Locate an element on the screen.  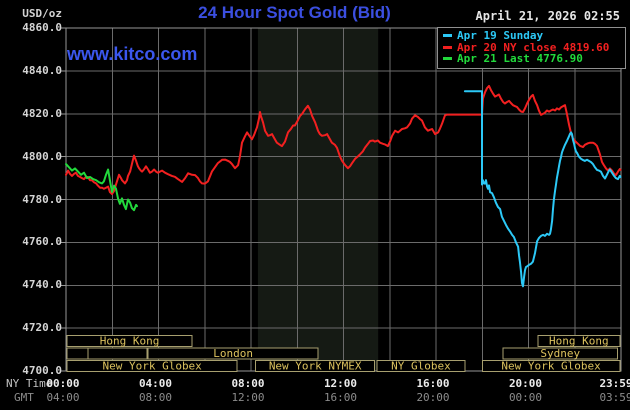
y-axis-ticks is located at coordinates (63, 199).